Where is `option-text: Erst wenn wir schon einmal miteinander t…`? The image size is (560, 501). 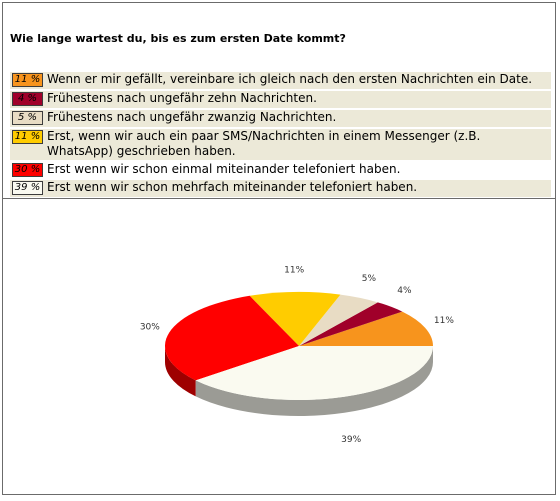
option-text: Erst wenn wir schon einmal miteinander t… is located at coordinates (224, 169).